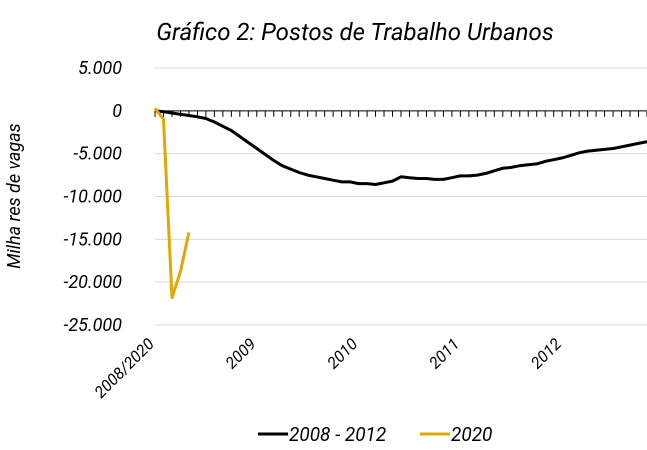  I want to click on y-tick-label: 5.000, so click(100, 68).